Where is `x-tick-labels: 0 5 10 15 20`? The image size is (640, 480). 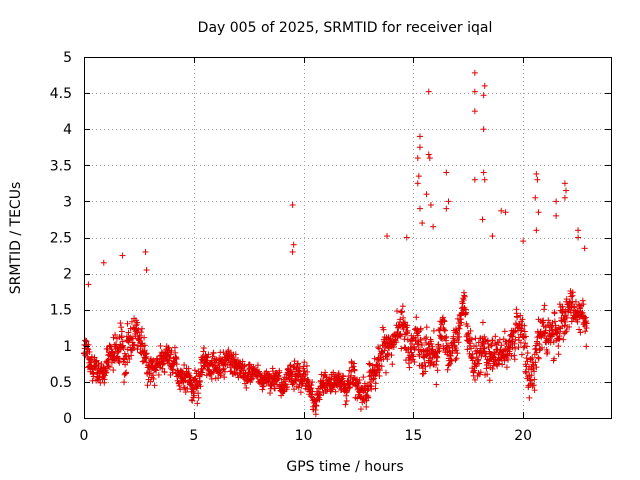 x-tick-labels: 0 5 10 15 20 is located at coordinates (306, 436).